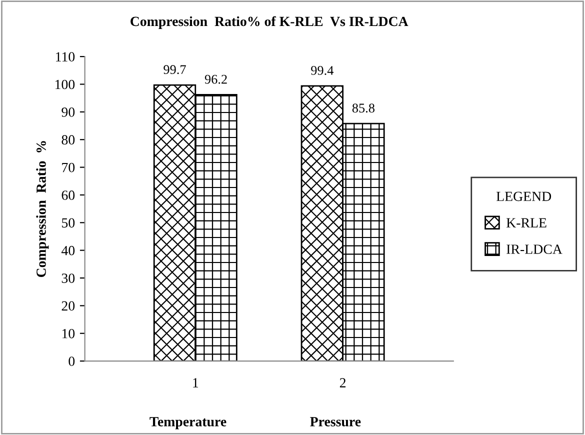 Image resolution: width=585 pixels, height=435 pixels. I want to click on y-tick-label: 80, so click(68, 140).